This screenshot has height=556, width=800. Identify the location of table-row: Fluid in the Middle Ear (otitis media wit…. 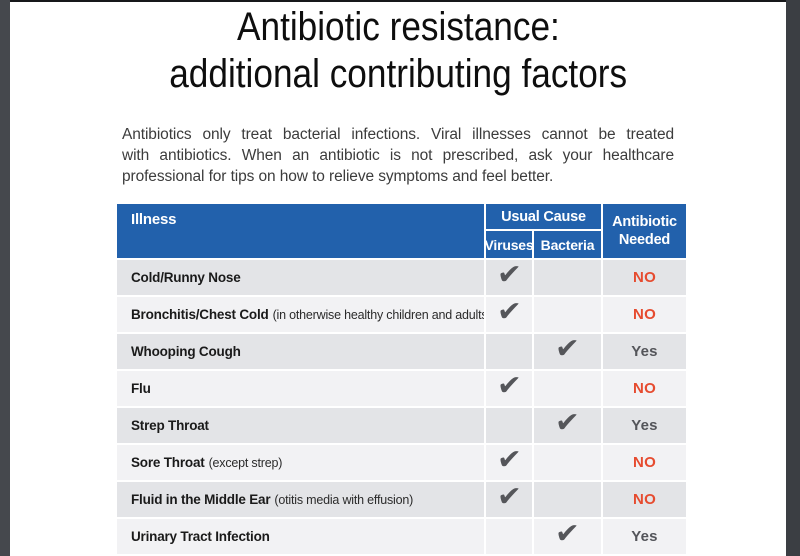
(401, 497).